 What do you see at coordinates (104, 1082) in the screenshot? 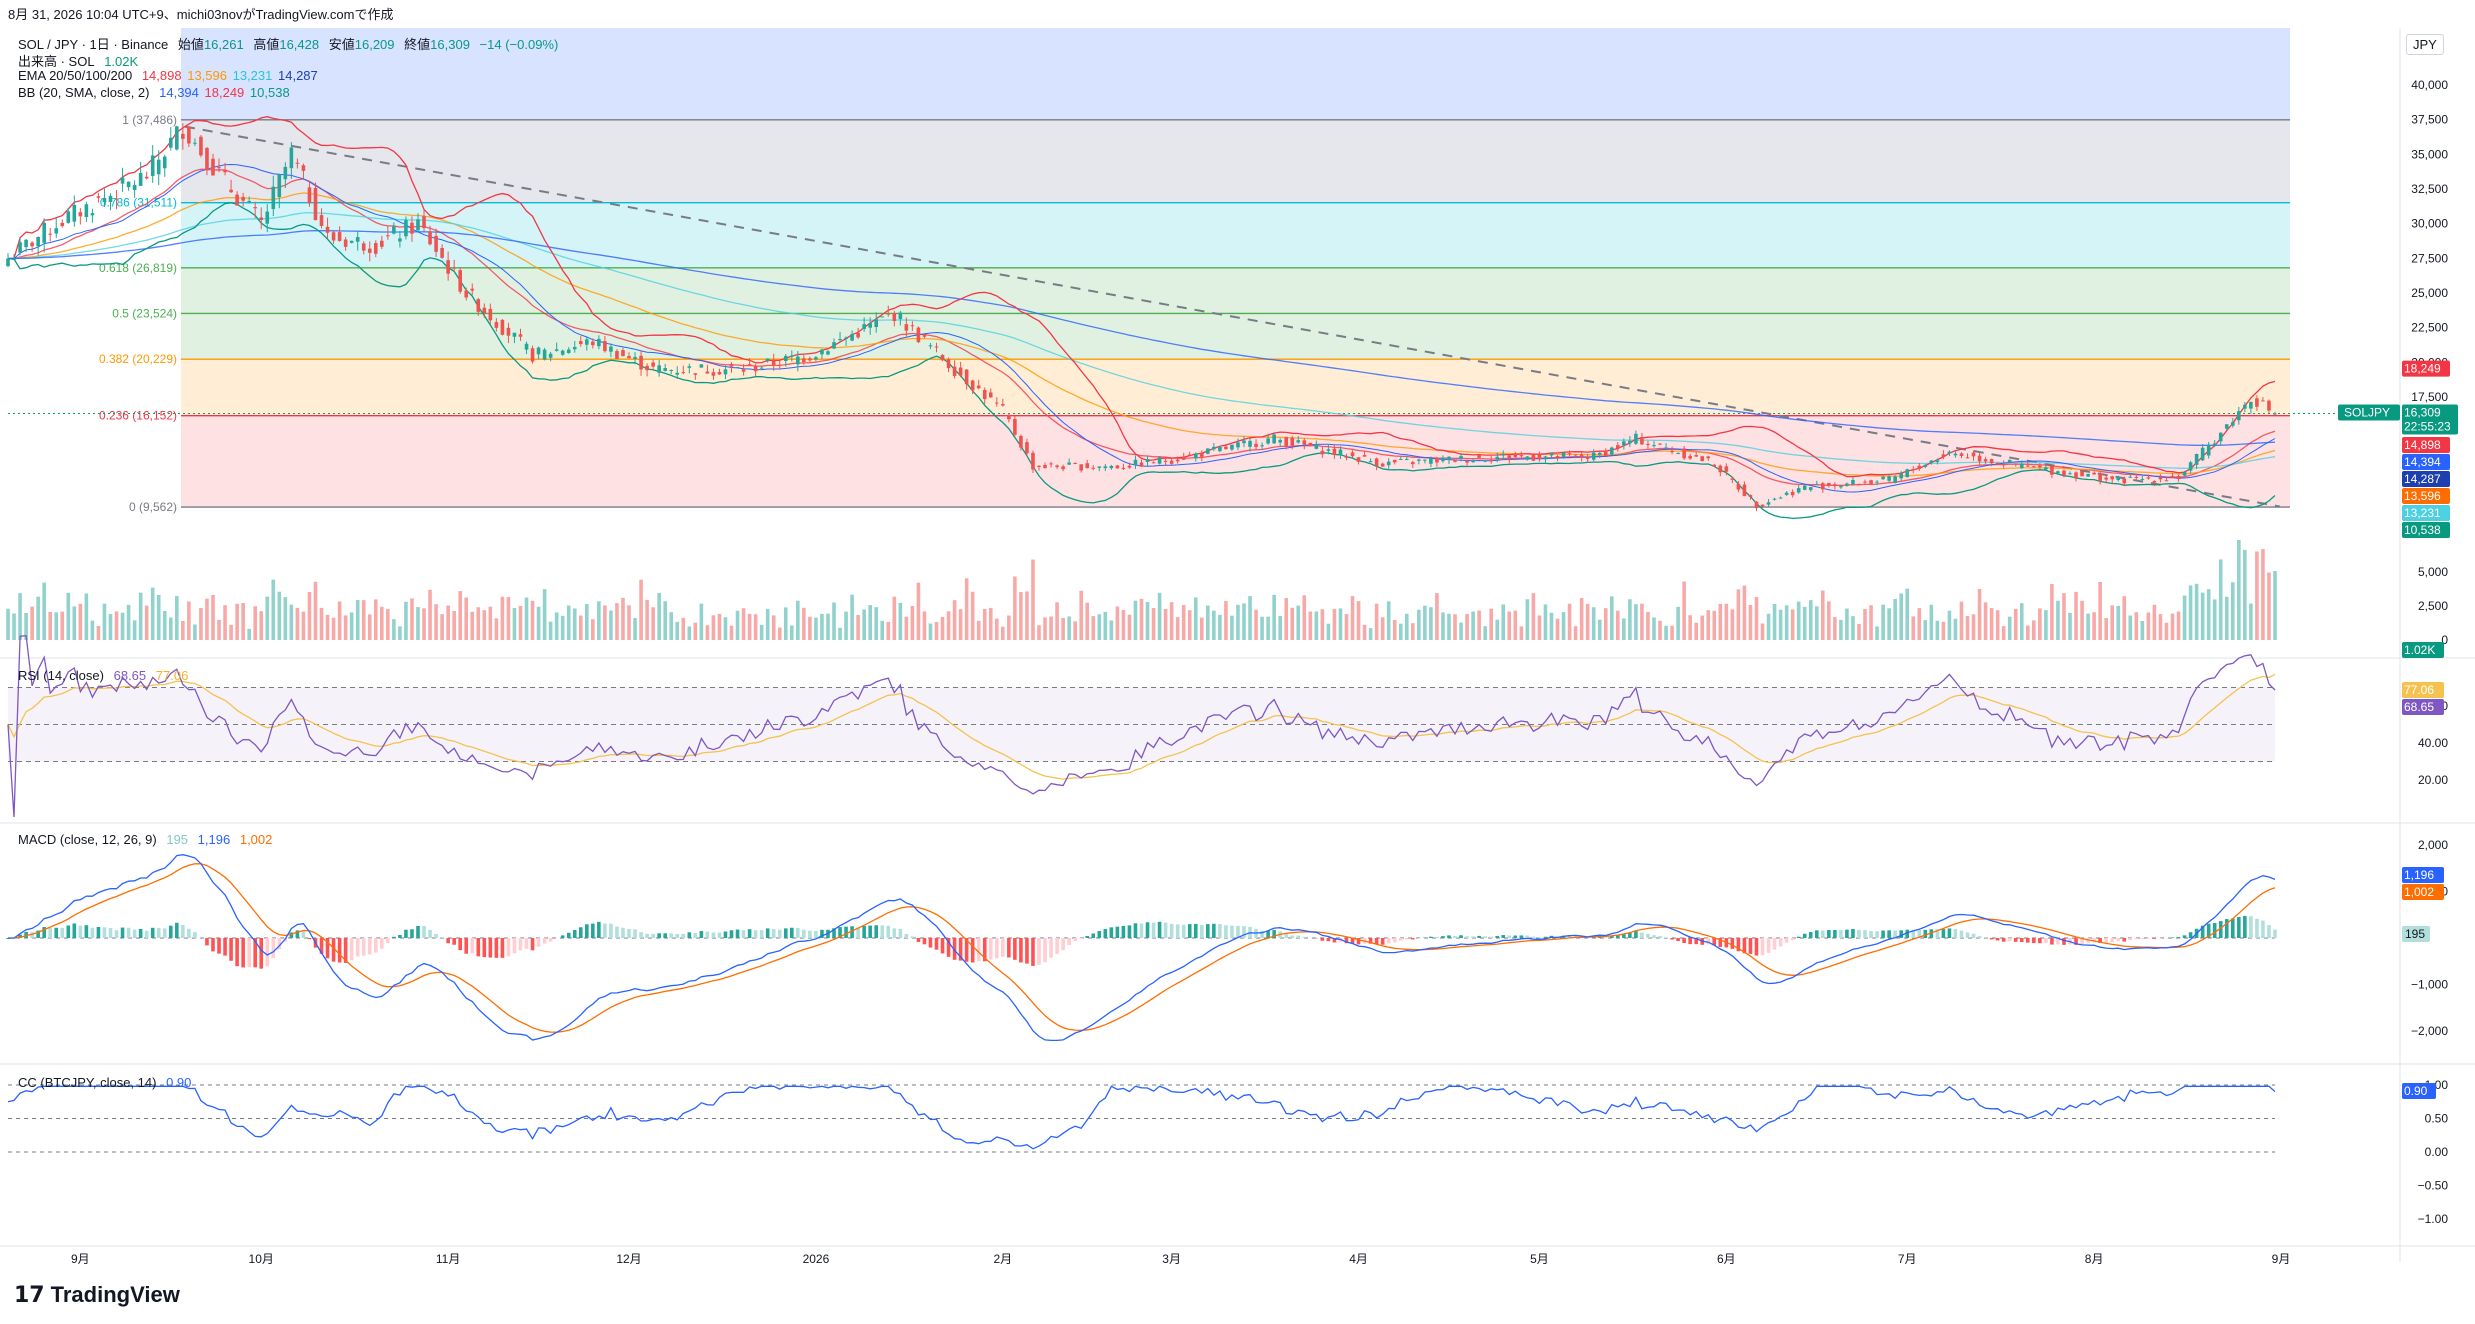
I see `cc-legend: CC (BTCJPY, close, 14) 0.90` at bounding box center [104, 1082].